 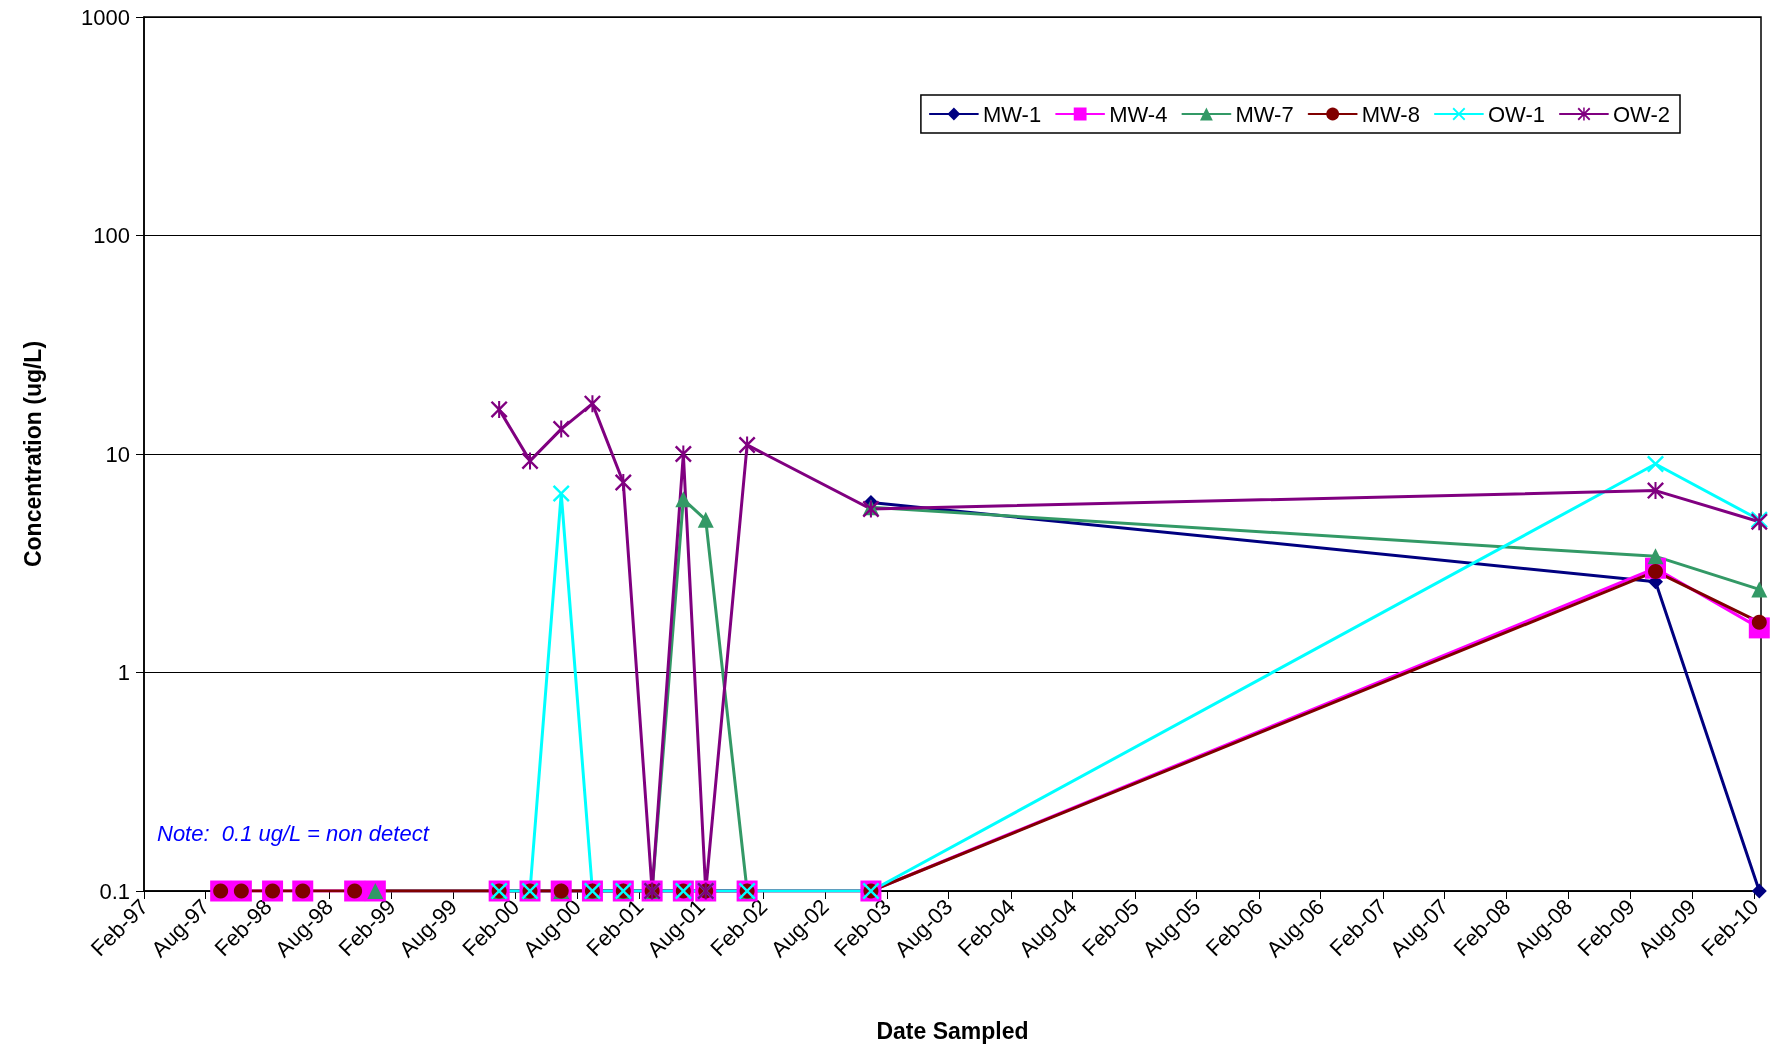 What do you see at coordinates (1012, 114) in the screenshot?
I see `legend-label: MW-1` at bounding box center [1012, 114].